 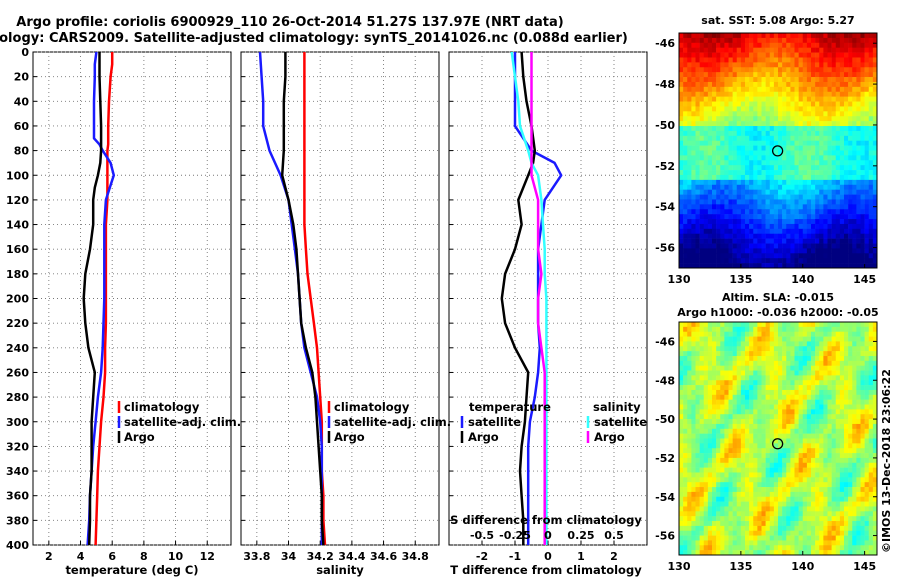 I want to click on difference-x-axis-label: T difference from climatology, so click(x=546, y=570).